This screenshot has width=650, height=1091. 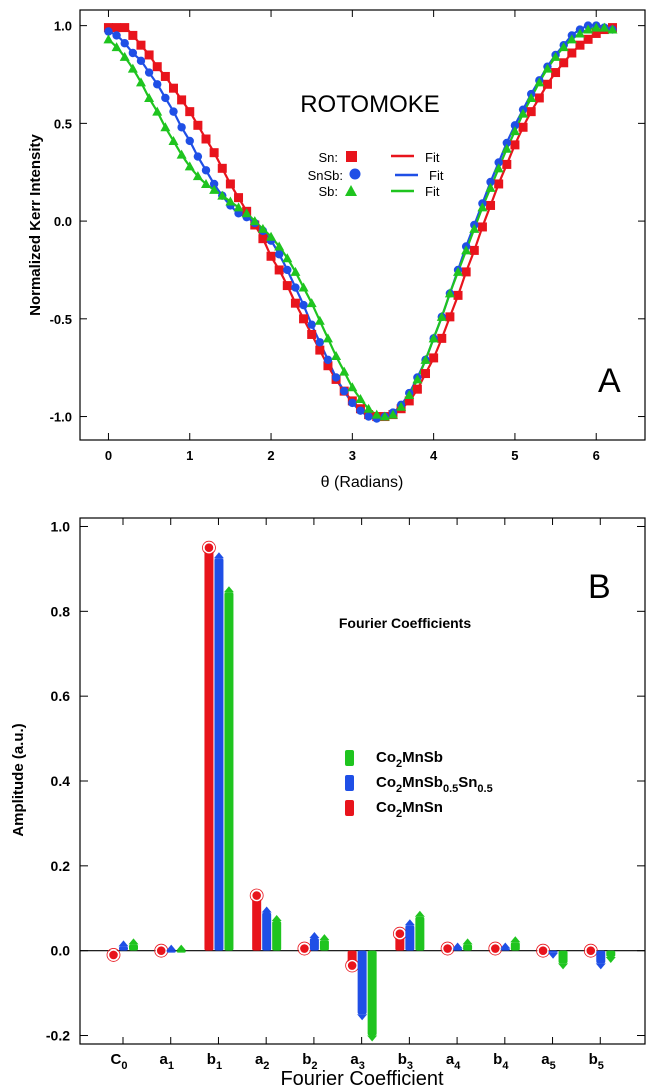 What do you see at coordinates (548, 1061) in the screenshot?
I see `panel-b-x-tick-label: a5` at bounding box center [548, 1061].